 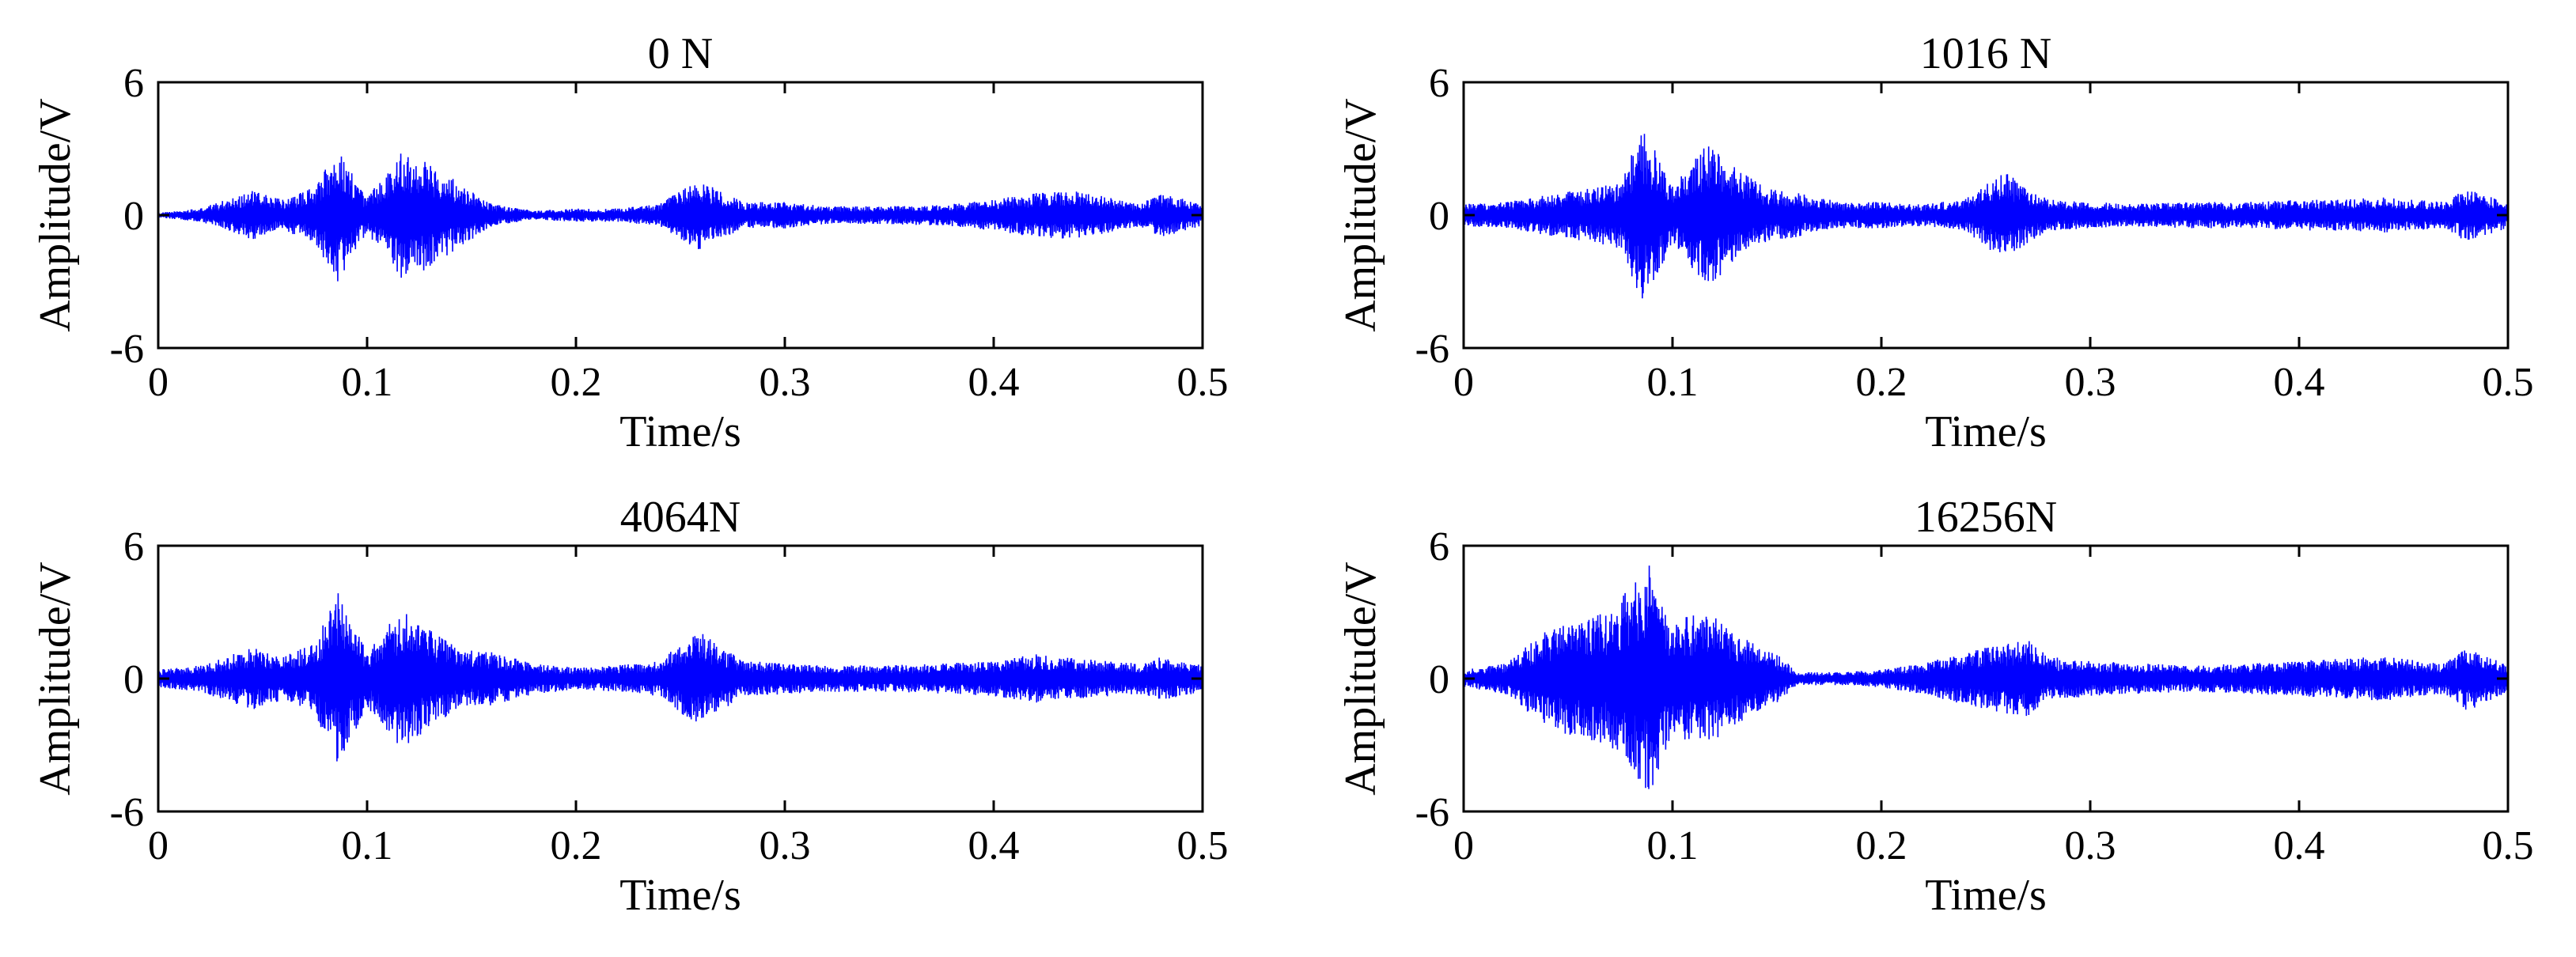 I want to click on chart-title: 0 N, so click(x=680, y=53).